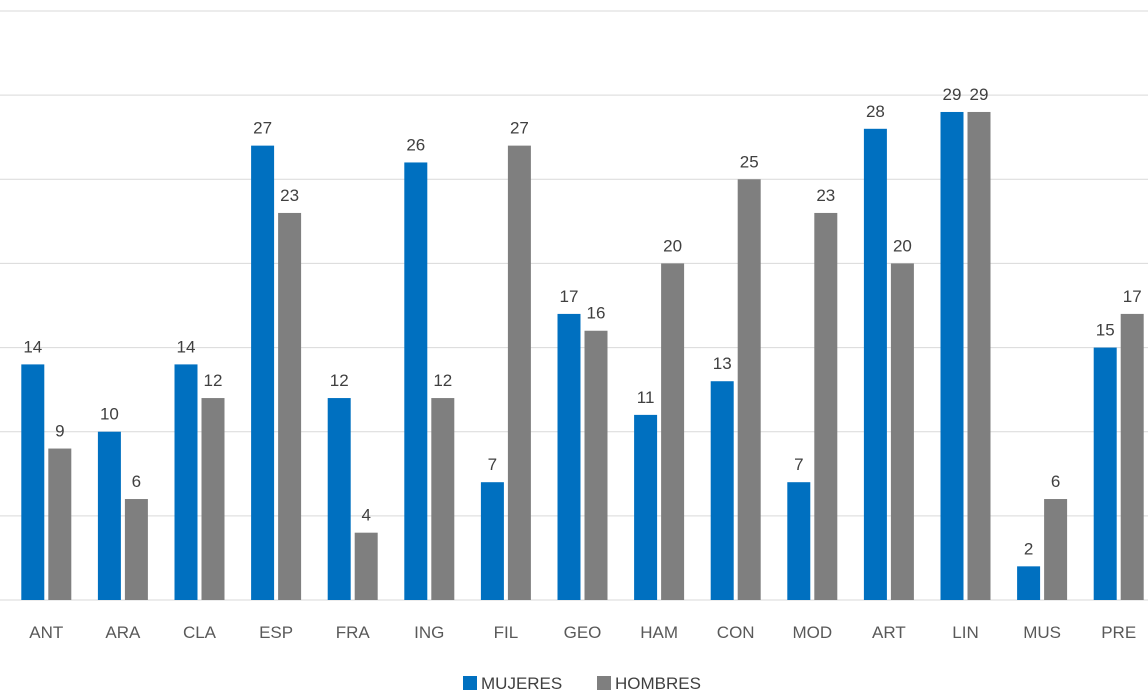  I want to click on category-label-mod: MOD, so click(812, 632).